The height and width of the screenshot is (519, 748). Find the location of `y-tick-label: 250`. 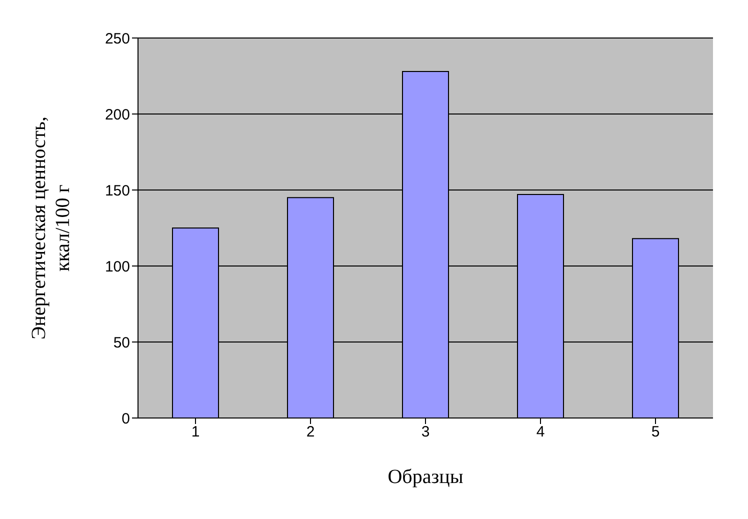

y-tick-label: 250 is located at coordinates (117, 39).